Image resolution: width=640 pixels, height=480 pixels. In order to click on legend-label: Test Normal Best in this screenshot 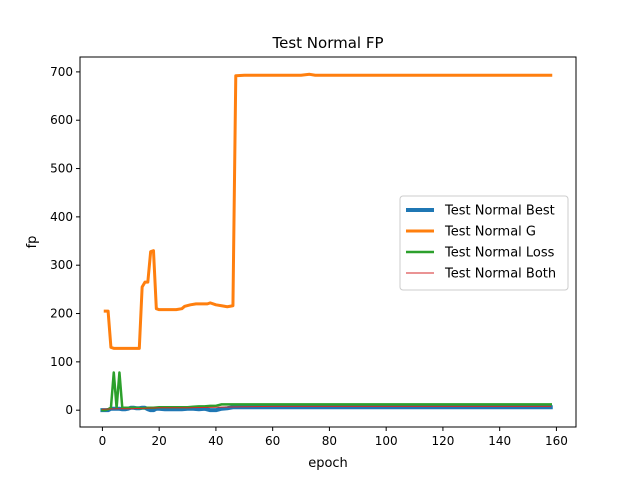, I will do `click(499, 211)`.